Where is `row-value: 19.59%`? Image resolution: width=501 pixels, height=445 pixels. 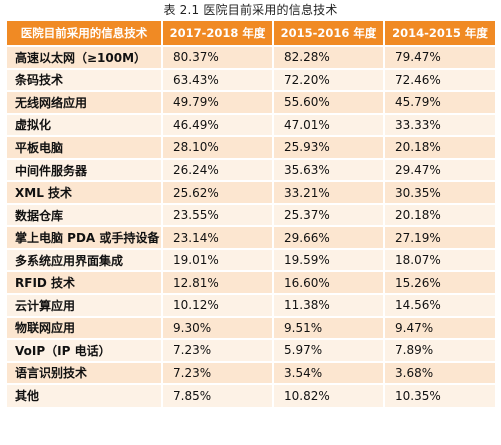
row-value: 19.59% is located at coordinates (329, 259).